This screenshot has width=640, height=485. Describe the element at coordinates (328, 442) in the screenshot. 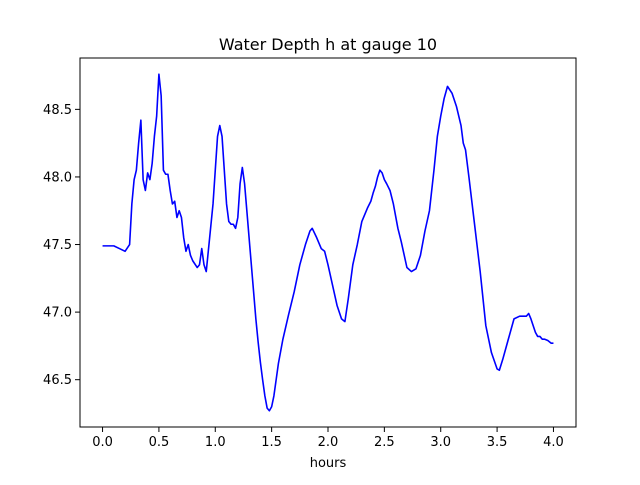

I see `x-tick-label: 2.0` at that location.